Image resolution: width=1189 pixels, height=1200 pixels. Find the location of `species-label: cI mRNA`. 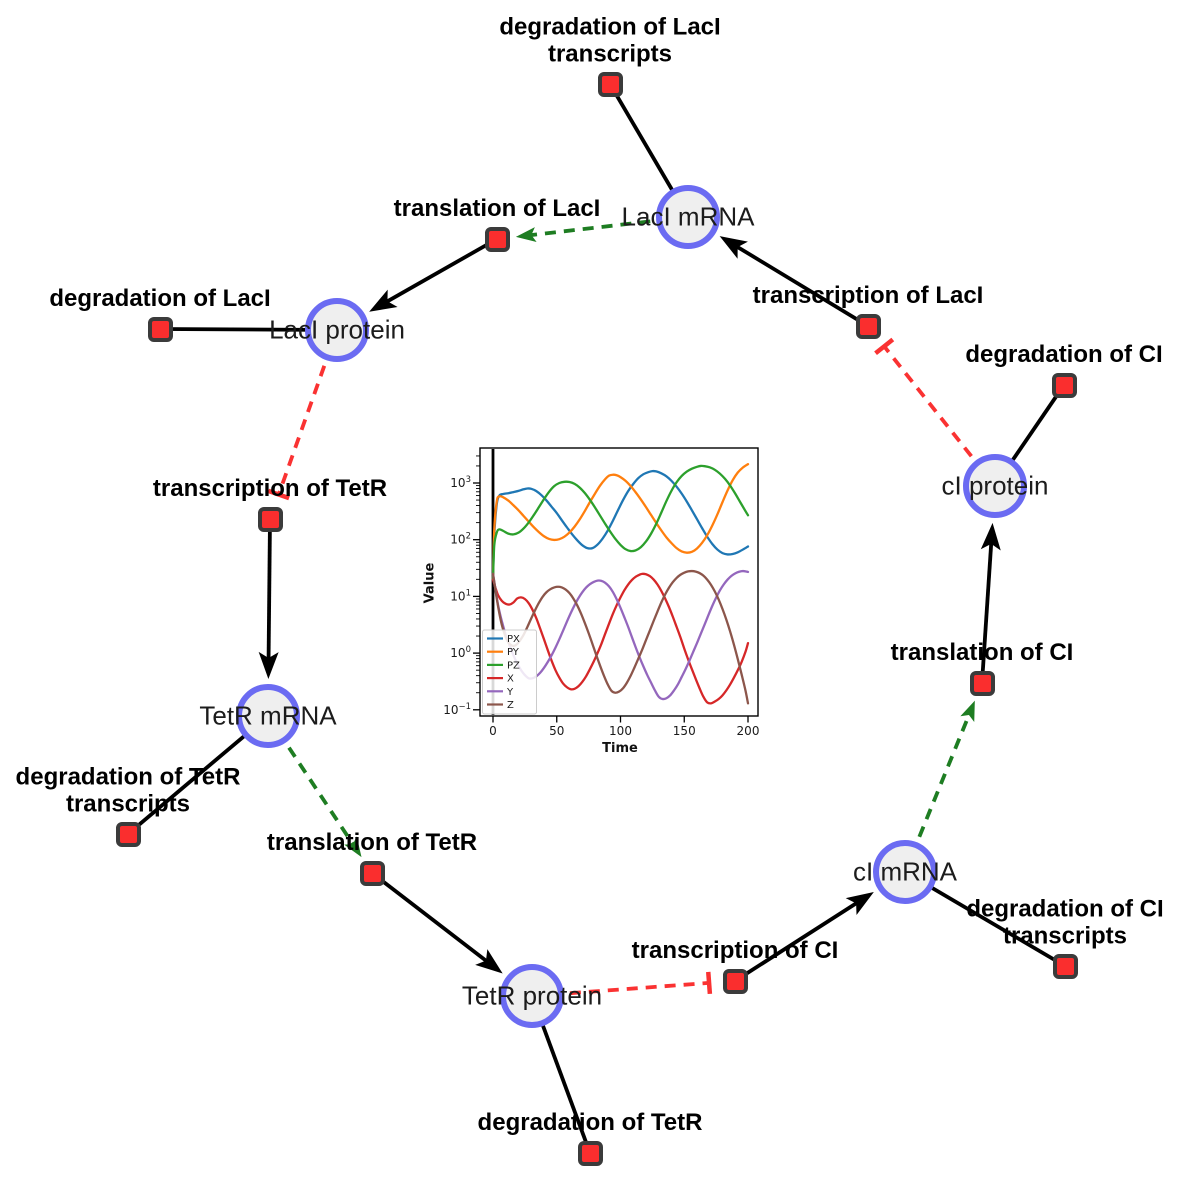

species-label: cI mRNA is located at coordinates (905, 871).